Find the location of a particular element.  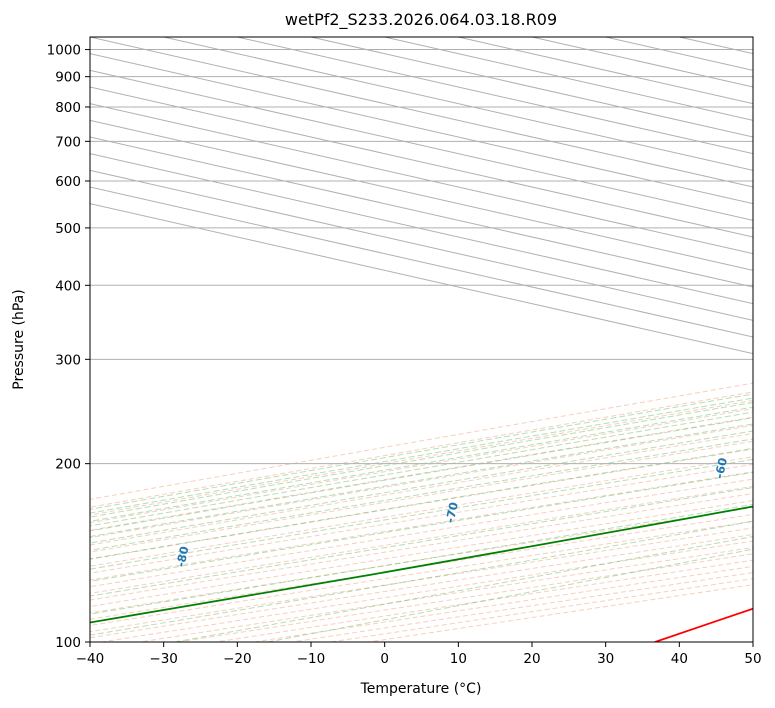

isotherm-labels: -100-90-80-70-60-50-40-30-20-10 is located at coordinates (451, 512).